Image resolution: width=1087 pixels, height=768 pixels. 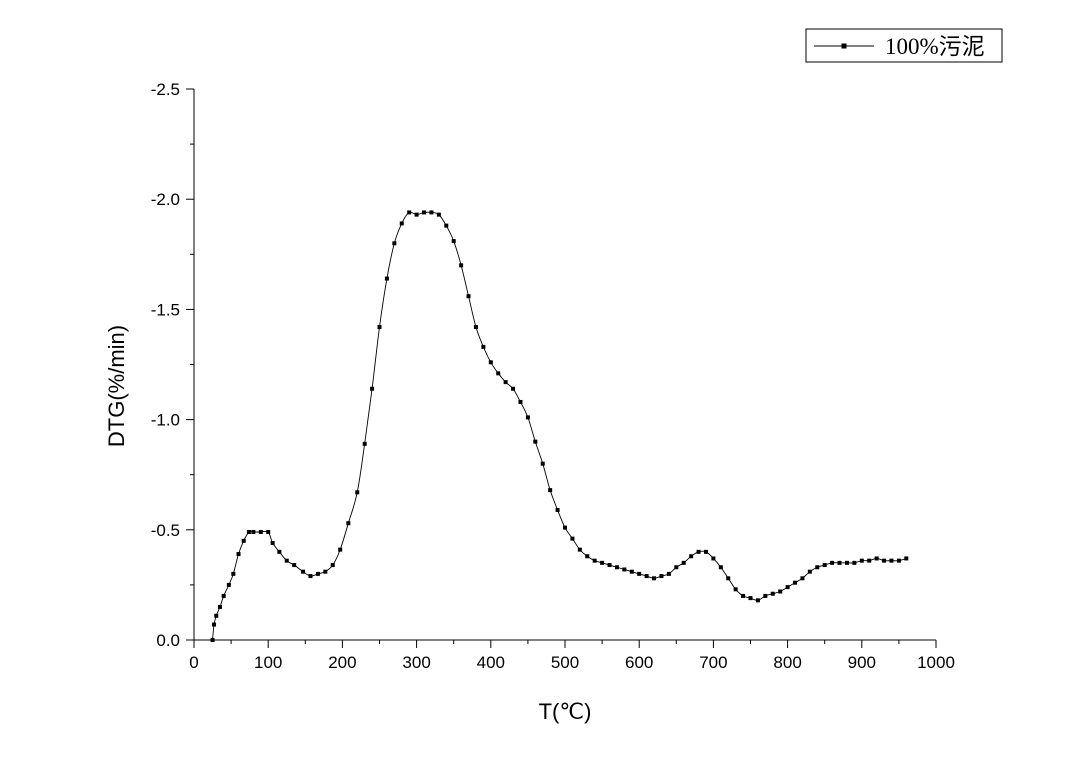 What do you see at coordinates (787, 662) in the screenshot?
I see `x-tick-label: 800` at bounding box center [787, 662].